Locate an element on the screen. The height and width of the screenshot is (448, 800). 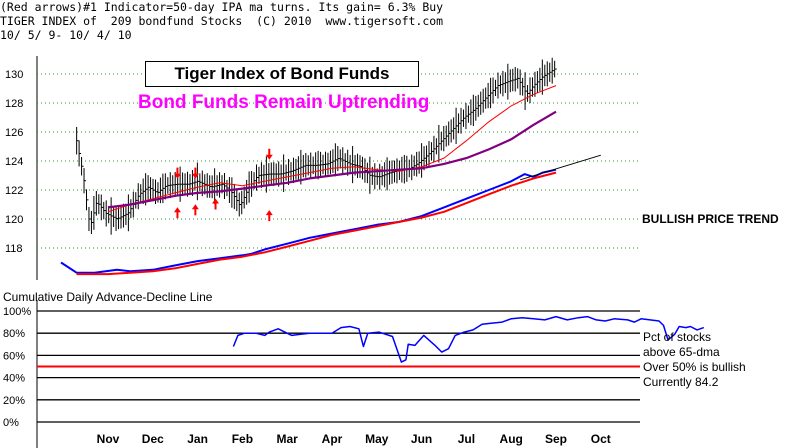
lower-y-tick-label: 100% is located at coordinates (17, 312).